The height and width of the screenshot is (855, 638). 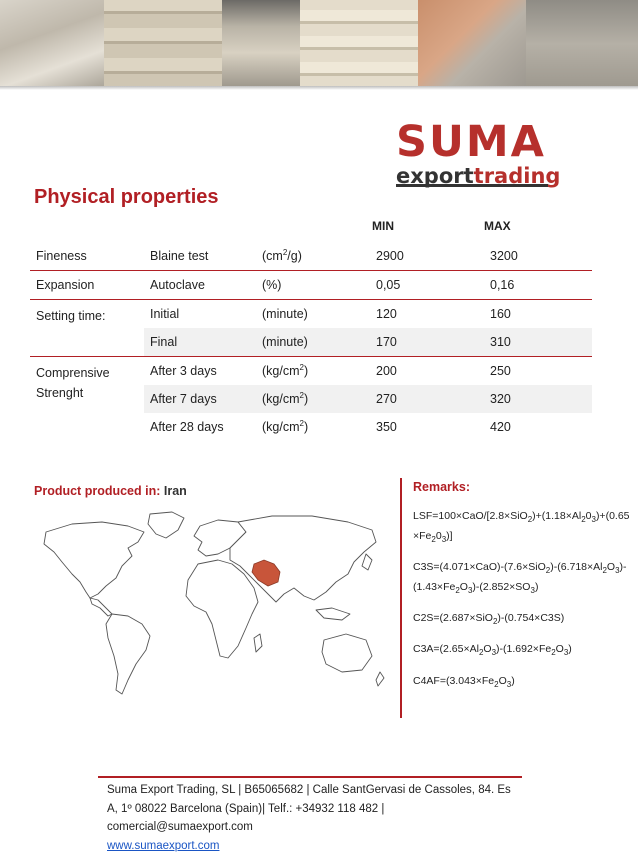 What do you see at coordinates (497, 226) in the screenshot?
I see `column-header-max: MAX` at bounding box center [497, 226].